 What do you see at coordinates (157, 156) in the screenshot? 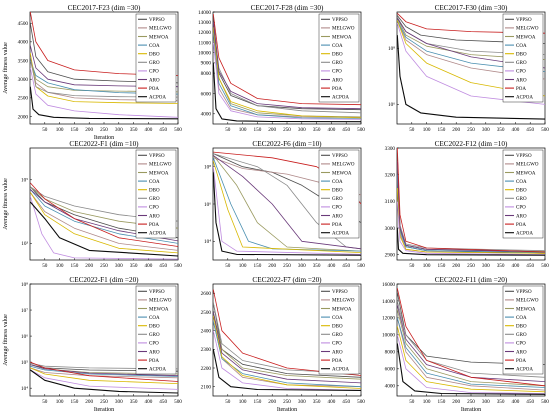
I see `legend-label: VPPSO` at bounding box center [157, 156].